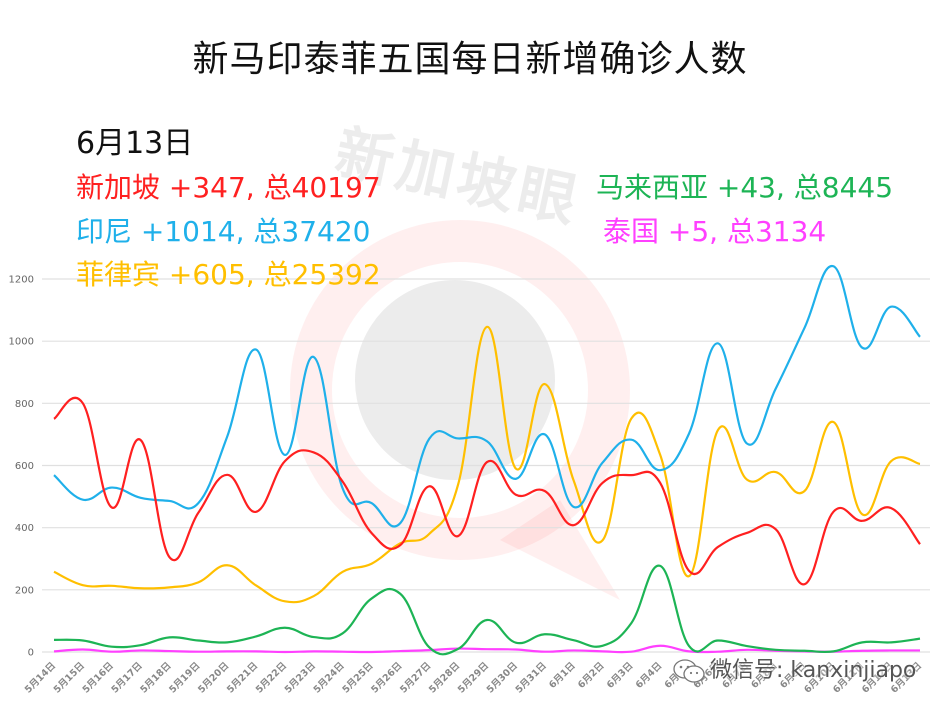 The width and height of the screenshot is (940, 713). Describe the element at coordinates (745, 187) in the screenshot. I see `legend-malaysia: 马来西亚 +43, 总8445` at that location.